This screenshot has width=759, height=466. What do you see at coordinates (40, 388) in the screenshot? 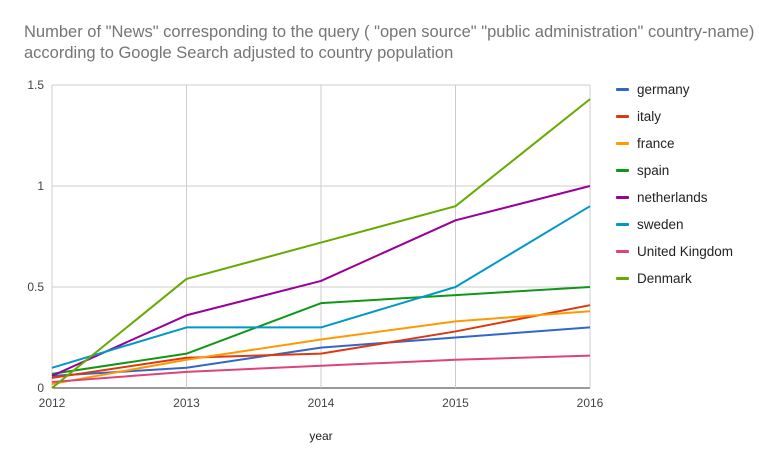
I see `y-tick-label: 0` at bounding box center [40, 388].